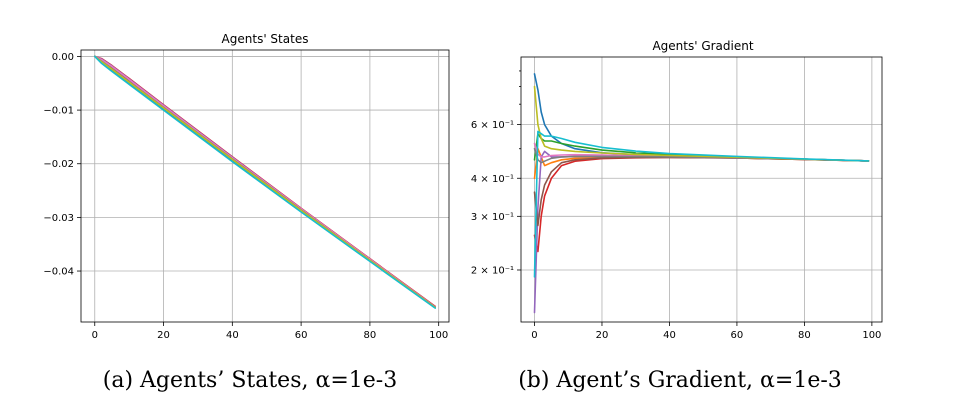 This screenshot has width=971, height=416. I want to click on states-y-tick-label: −0.02, so click(58, 164).